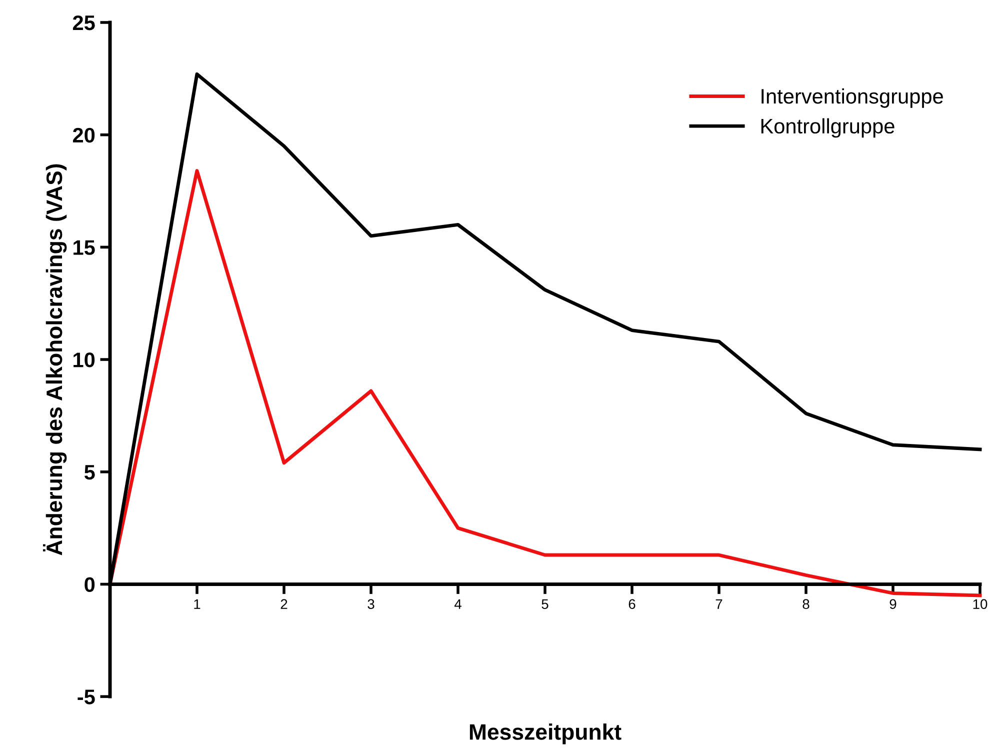  Describe the element at coordinates (632, 604) in the screenshot. I see `x-tick-label: 6` at that location.